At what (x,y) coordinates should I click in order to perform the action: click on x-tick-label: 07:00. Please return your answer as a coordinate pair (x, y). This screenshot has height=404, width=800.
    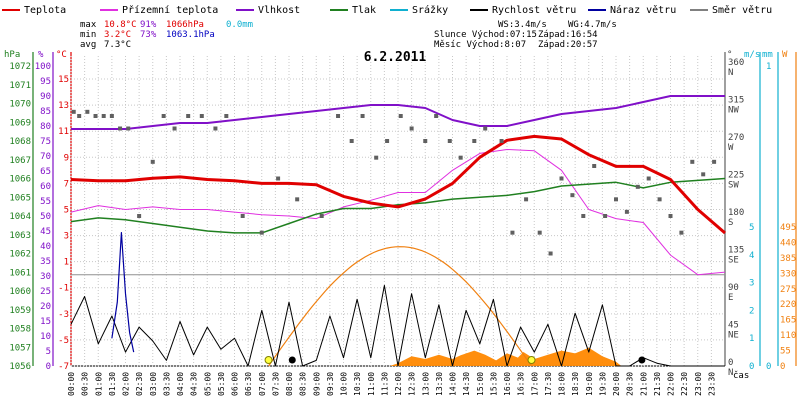
    Looking at the image, I should click on (262, 384).